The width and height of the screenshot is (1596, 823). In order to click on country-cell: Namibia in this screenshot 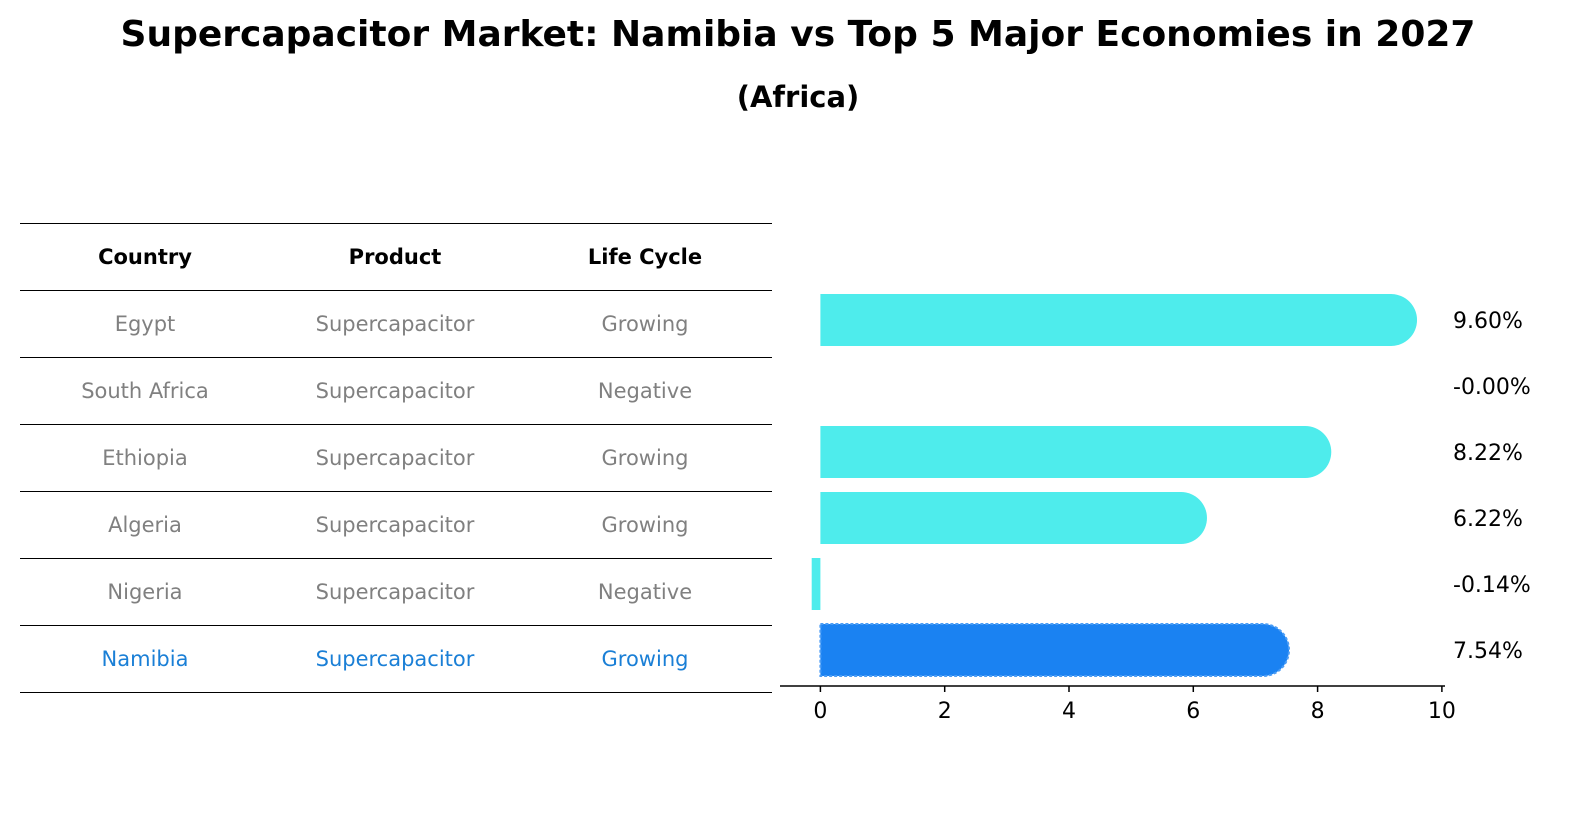, I will do `click(145, 659)`.